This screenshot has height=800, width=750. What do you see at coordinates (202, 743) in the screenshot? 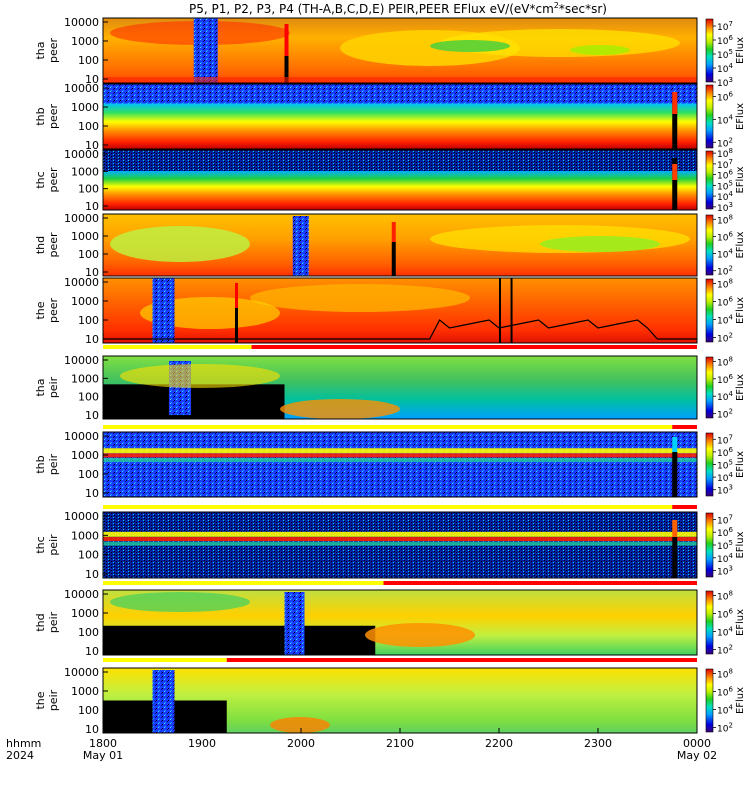
I see `x-tick-label: 1900` at bounding box center [202, 743].